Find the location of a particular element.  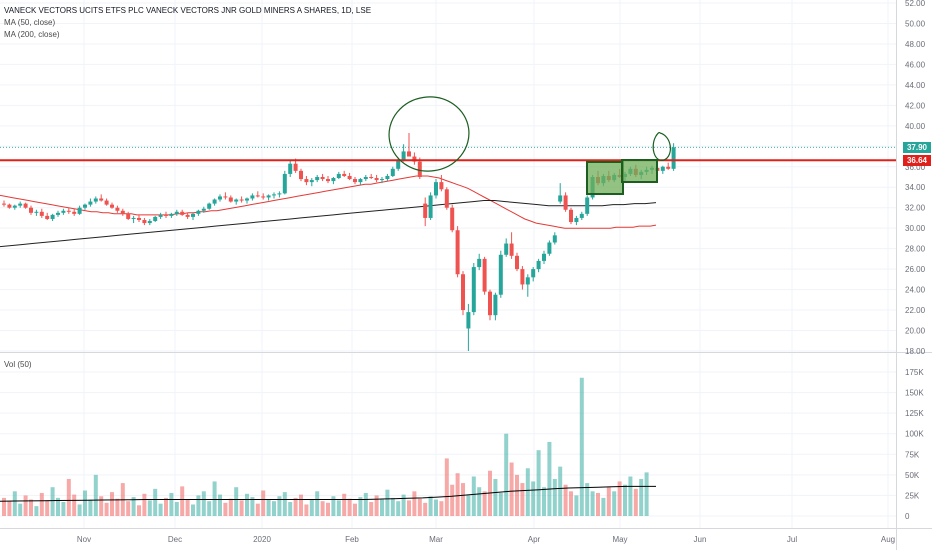

price-tick-label: 42.00 is located at coordinates (915, 105).